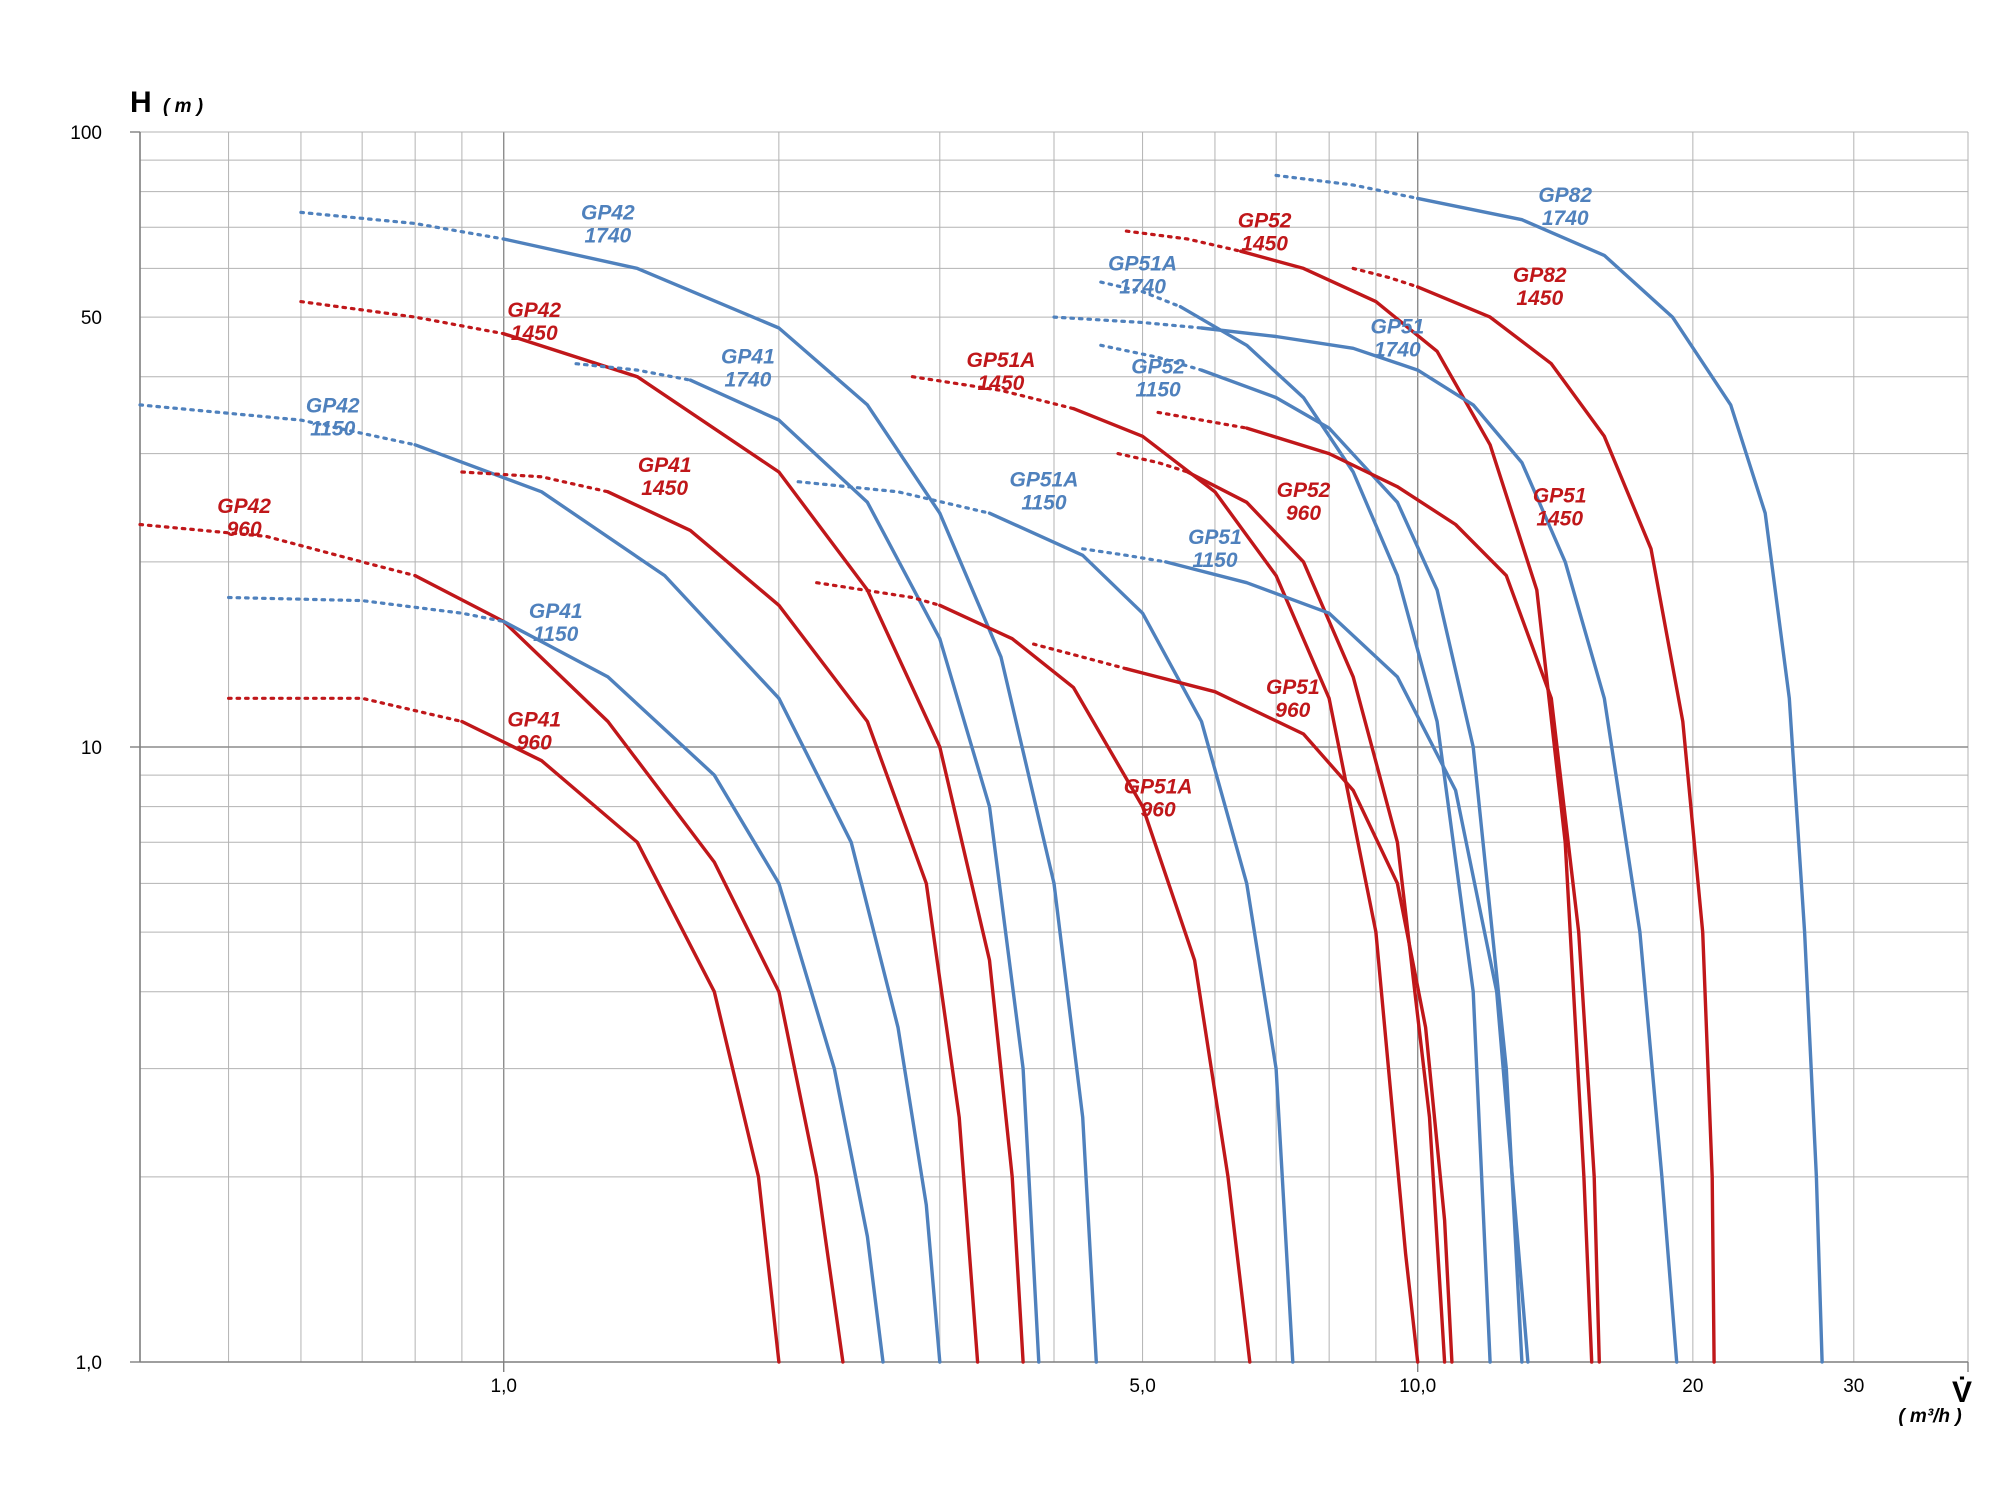 This screenshot has height=1506, width=2000. What do you see at coordinates (1304, 502) in the screenshot?
I see `curve-label-gp52-960: GP52 960` at bounding box center [1304, 502].